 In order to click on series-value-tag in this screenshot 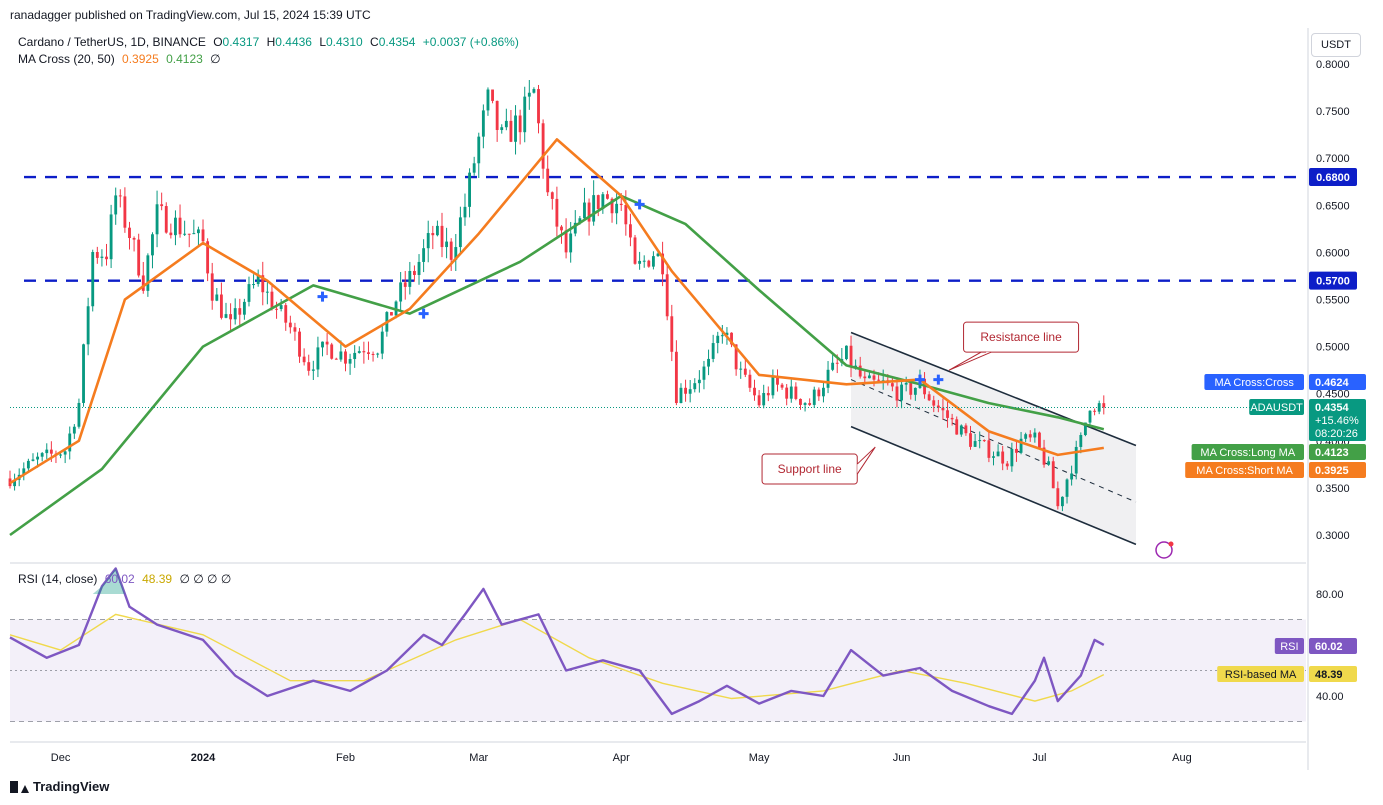, I will do `click(1337, 470)`.